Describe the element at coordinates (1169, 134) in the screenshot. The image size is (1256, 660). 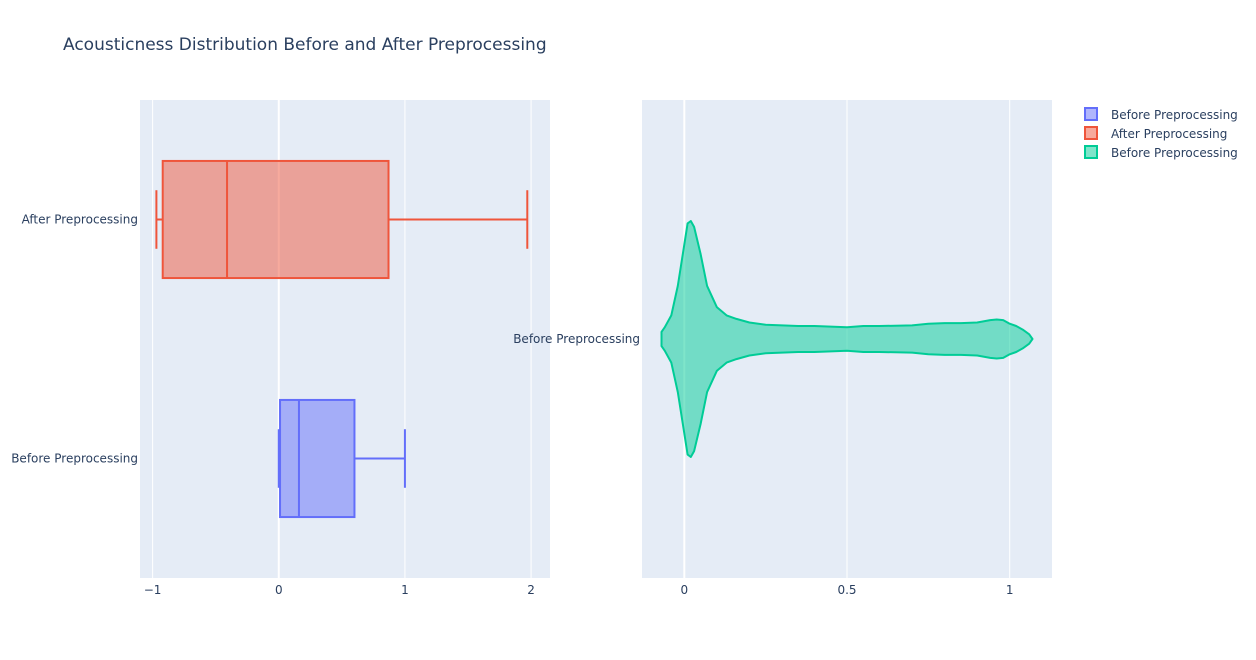
I see `legend-label: After Preprocessing` at that location.